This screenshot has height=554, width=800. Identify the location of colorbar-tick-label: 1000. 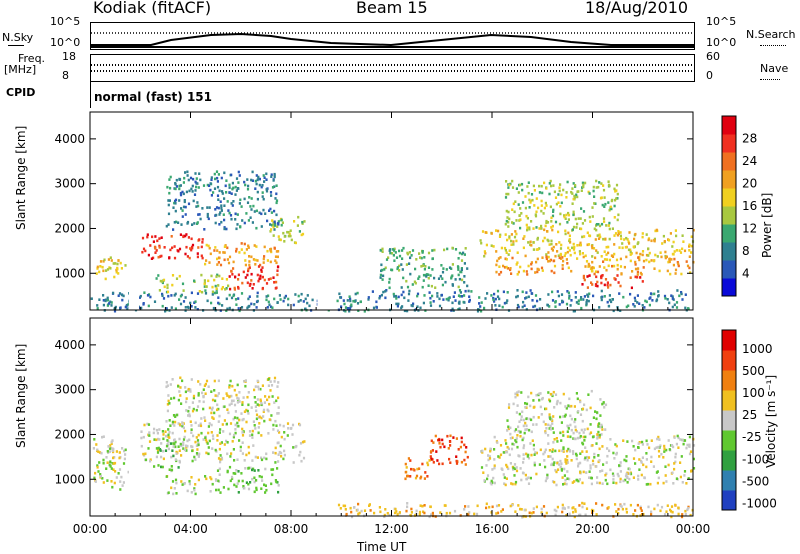
(757, 349).